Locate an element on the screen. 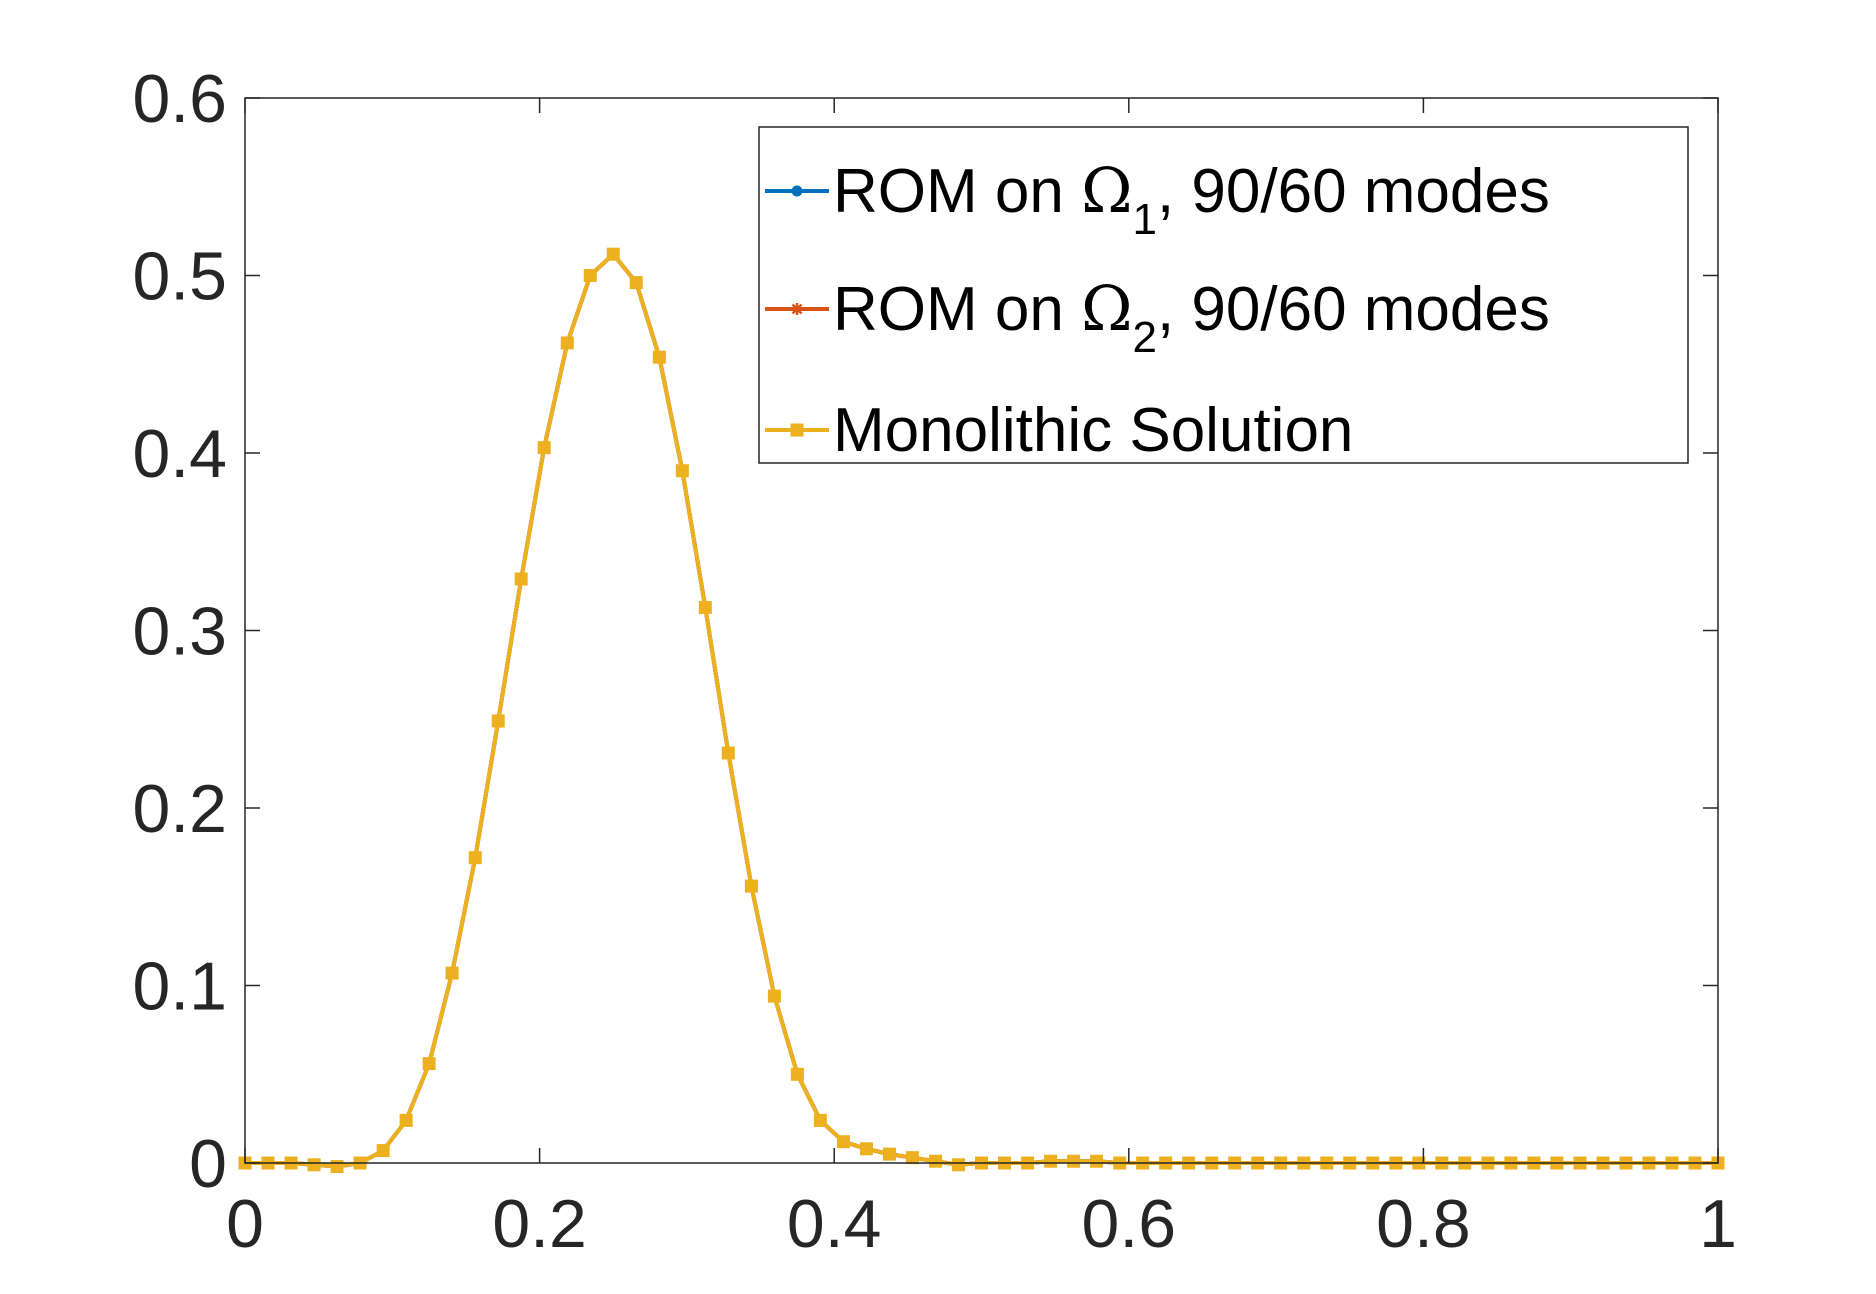 This screenshot has width=1876, height=1294. y-tick-label: 0.4 is located at coordinates (179, 454).